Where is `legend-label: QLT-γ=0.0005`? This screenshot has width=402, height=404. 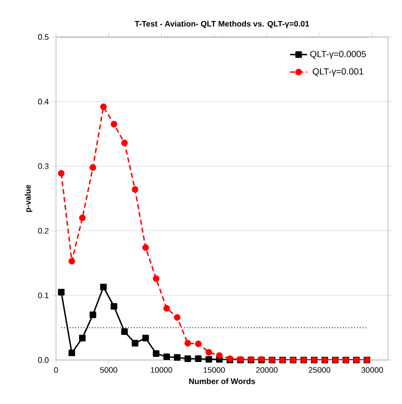 legend-label: QLT-γ=0.0005 is located at coordinates (338, 54).